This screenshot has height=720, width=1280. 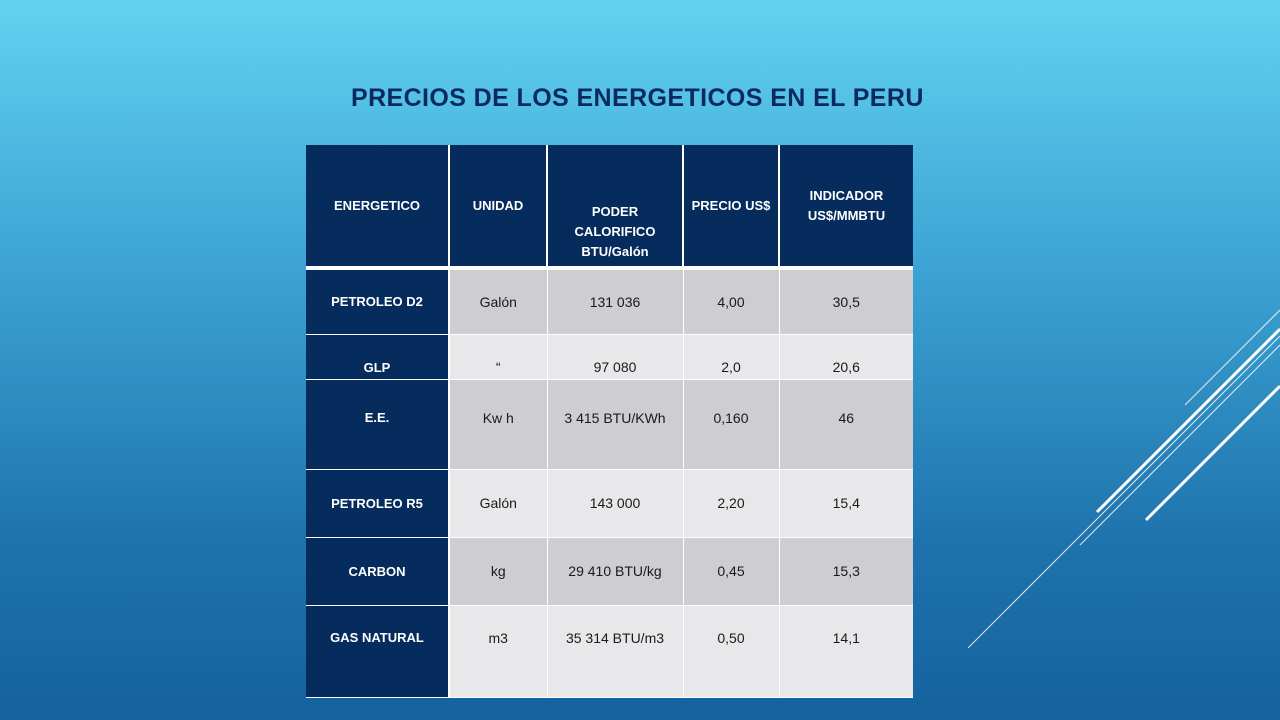 What do you see at coordinates (615, 207) in the screenshot?
I see `header-poder-calorifico: PODER CALORIFICO BTU/Galón` at bounding box center [615, 207].